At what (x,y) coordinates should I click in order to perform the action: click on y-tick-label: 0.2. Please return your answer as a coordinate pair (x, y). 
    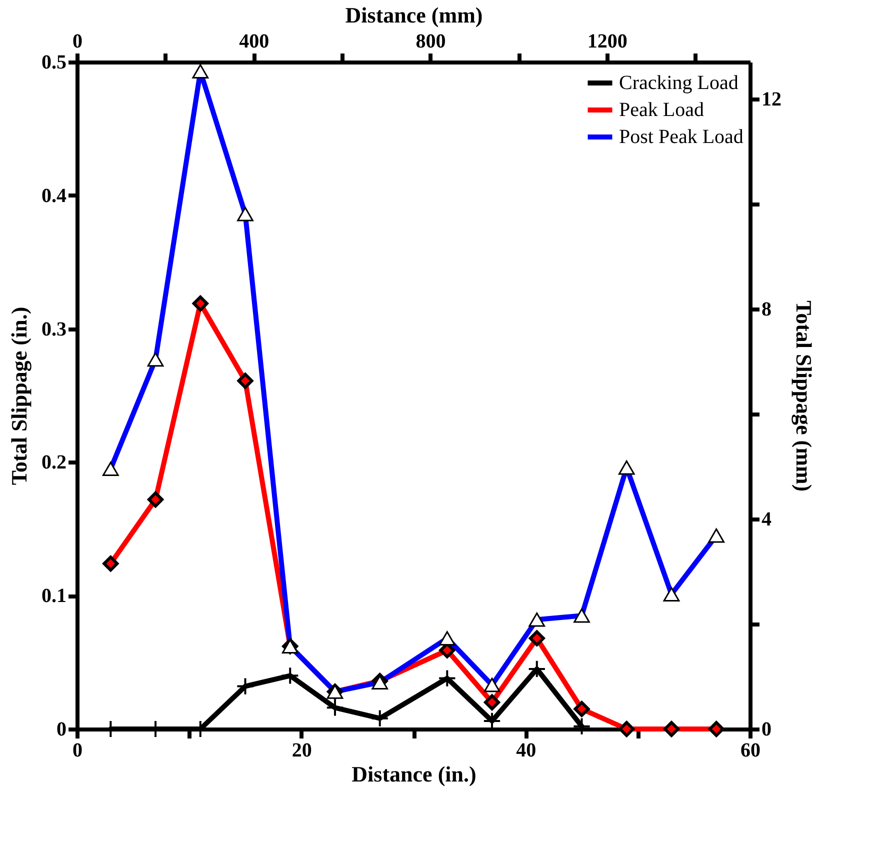
    Looking at the image, I should click on (54, 463).